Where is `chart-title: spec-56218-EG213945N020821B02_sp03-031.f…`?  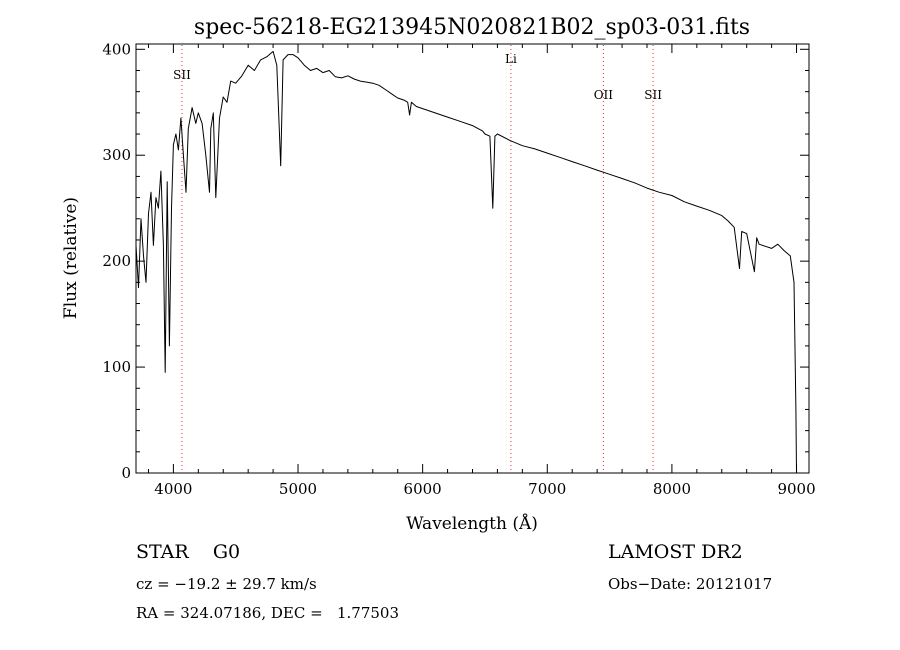
chart-title: spec-56218-EG213945N020821B02_sp03-031.f… is located at coordinates (472, 27).